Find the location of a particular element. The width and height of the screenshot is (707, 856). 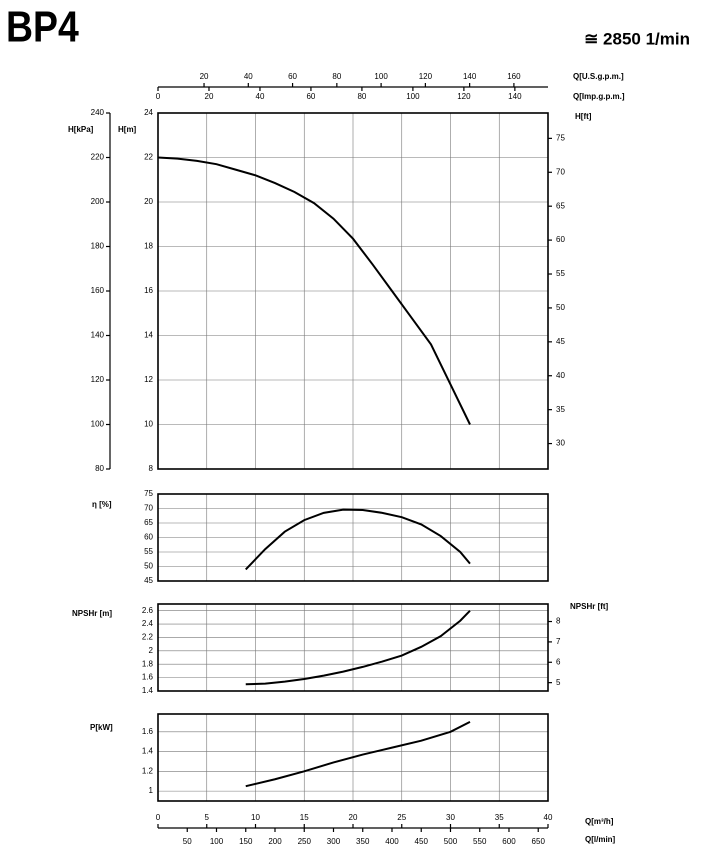

y3-tick-label: 140 is located at coordinates (98, 335).